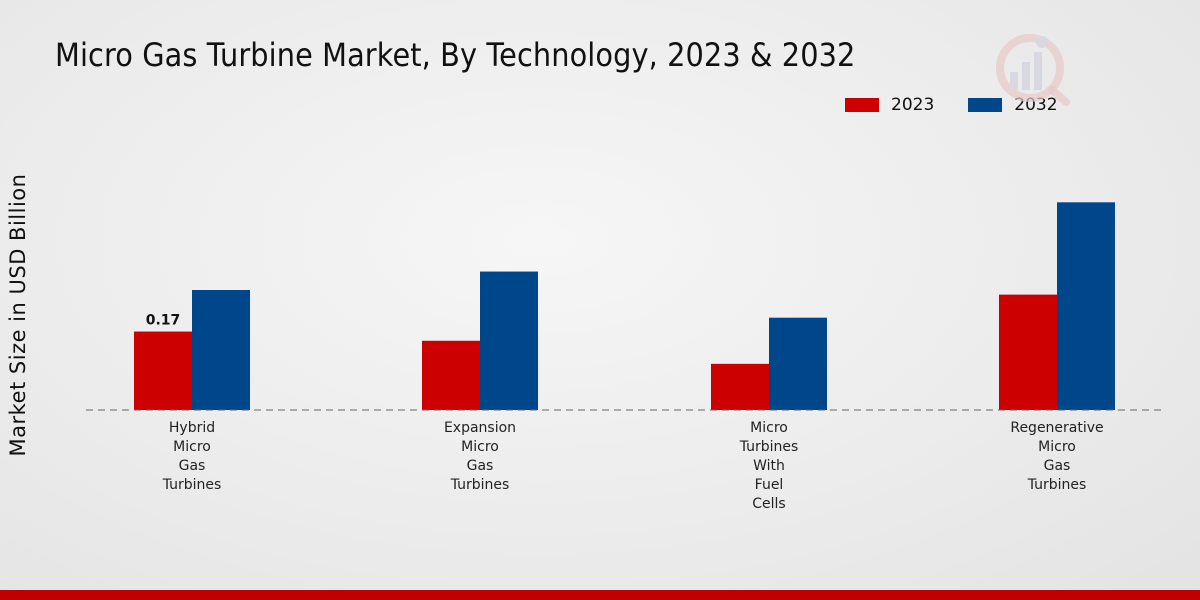 The height and width of the screenshot is (600, 1200). I want to click on x-tick-label-3-line-2: Gas, so click(1057, 466).